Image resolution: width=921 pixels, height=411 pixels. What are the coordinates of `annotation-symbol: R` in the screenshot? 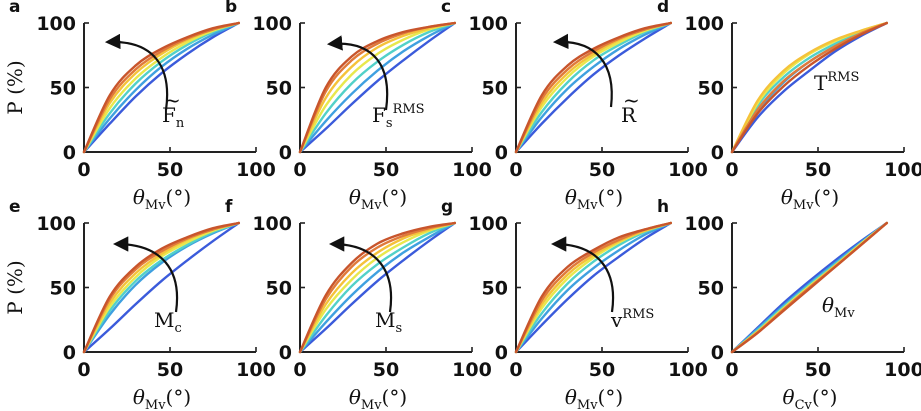 It's located at (629, 115).